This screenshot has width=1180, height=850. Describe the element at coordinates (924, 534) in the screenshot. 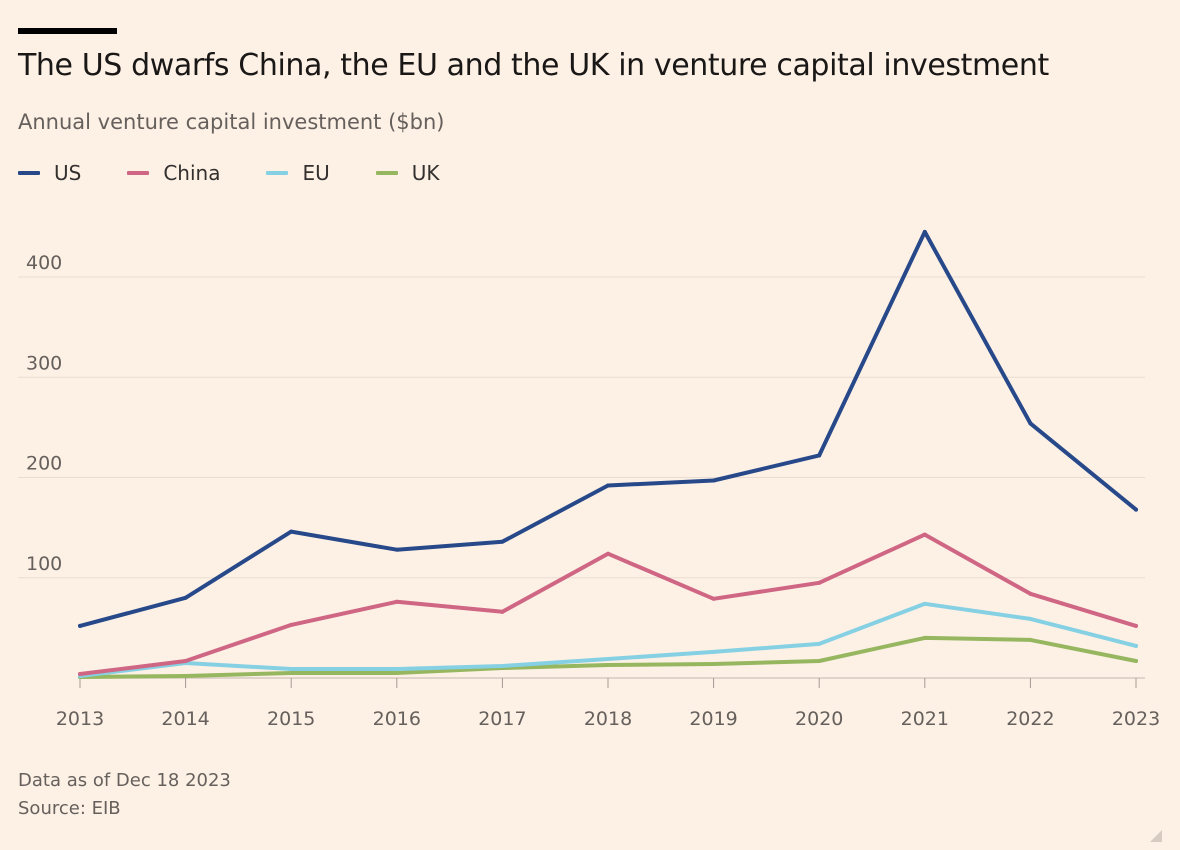

I see `data-point-china-2021` at that location.